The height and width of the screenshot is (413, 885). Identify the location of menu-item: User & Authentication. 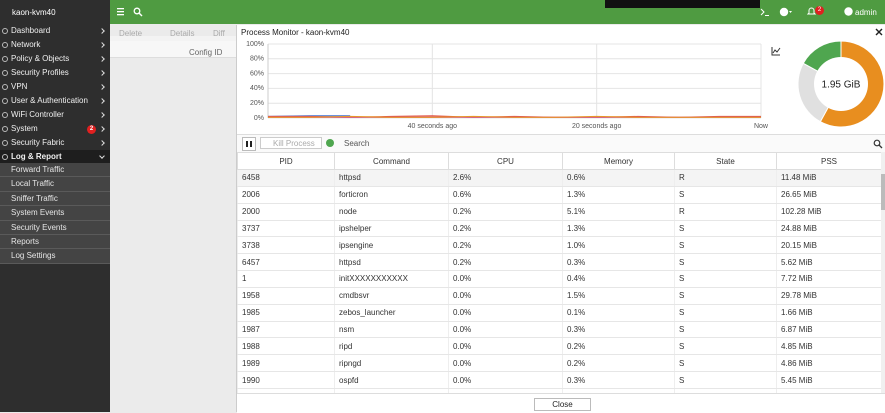
(55, 101).